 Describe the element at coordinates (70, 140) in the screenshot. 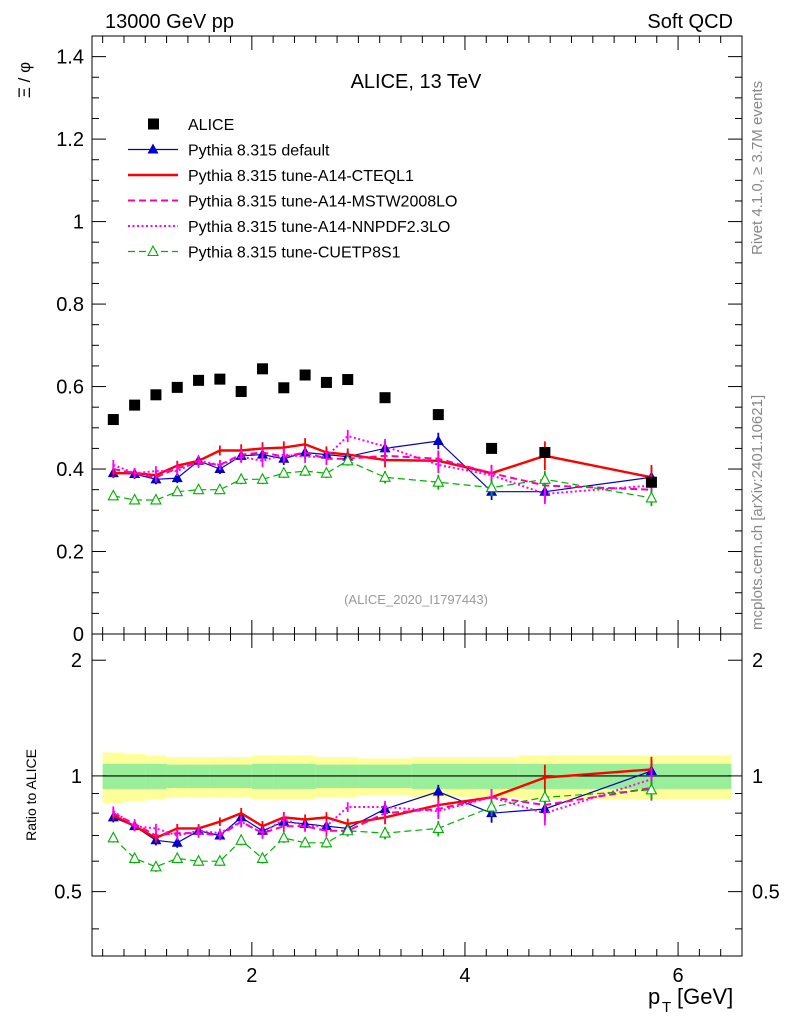

I see `y-tick-label: 1.2` at that location.